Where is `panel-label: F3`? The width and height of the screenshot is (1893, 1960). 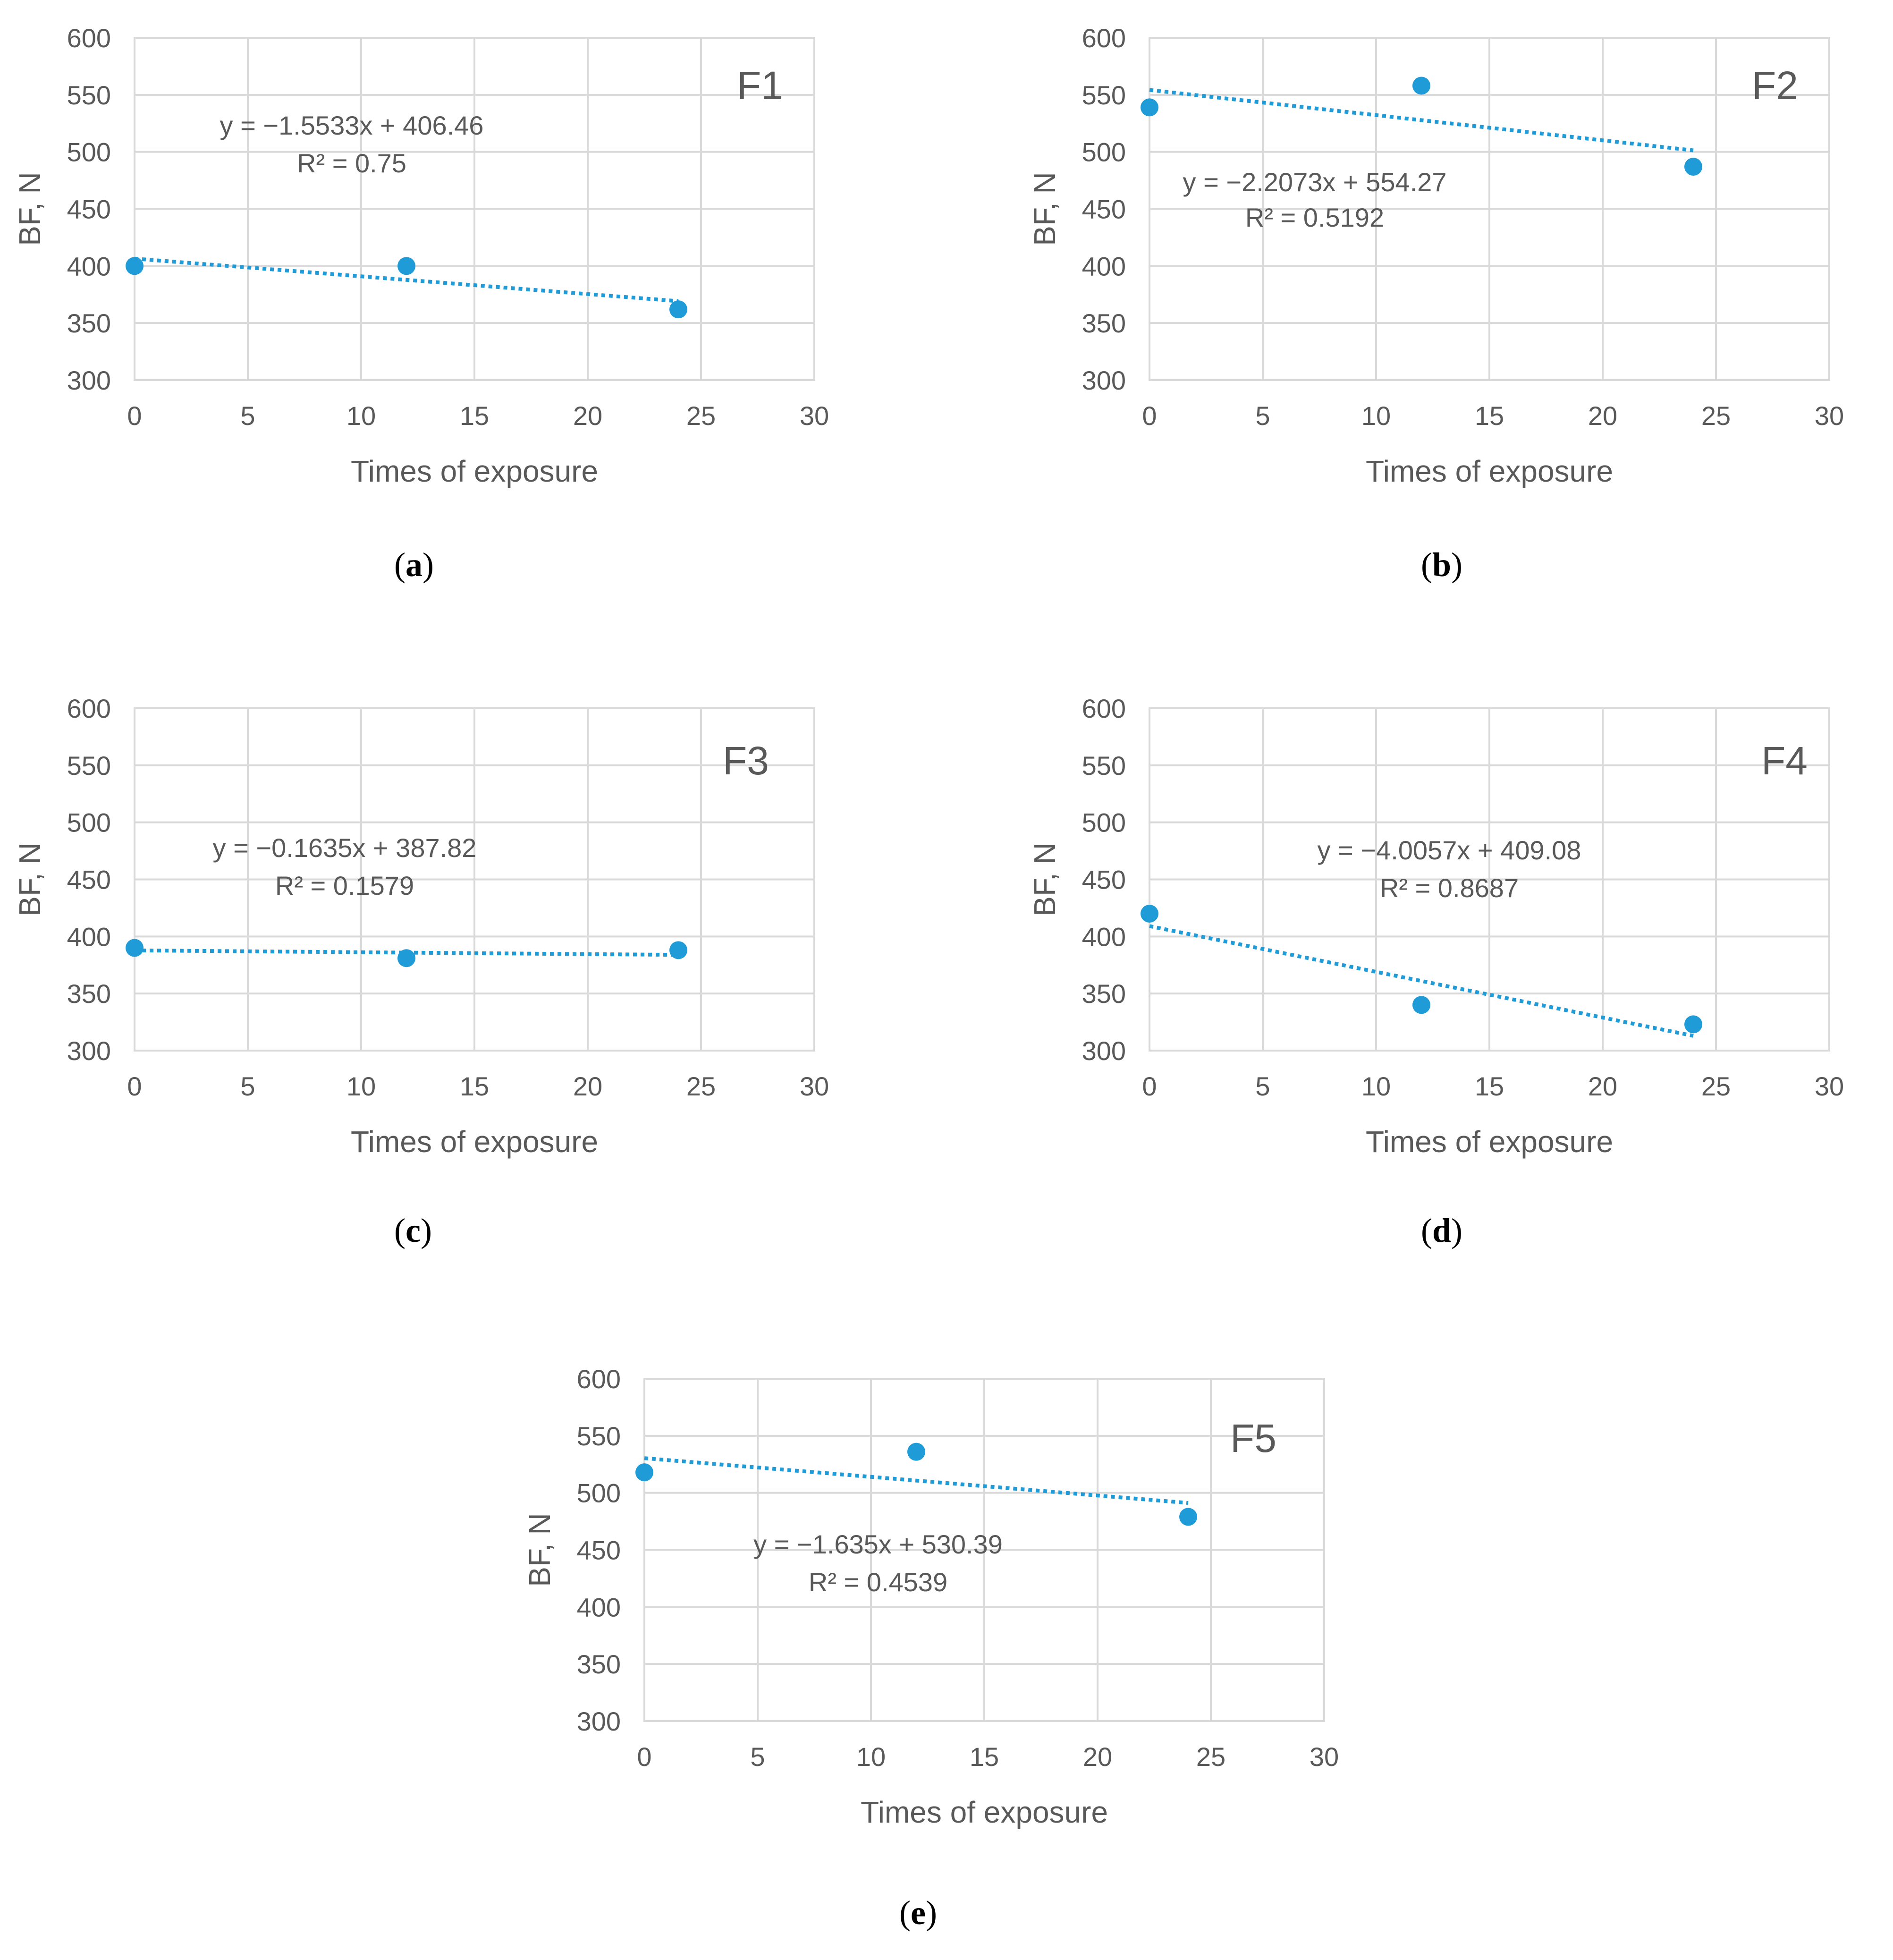
panel-label: F3 is located at coordinates (746, 760).